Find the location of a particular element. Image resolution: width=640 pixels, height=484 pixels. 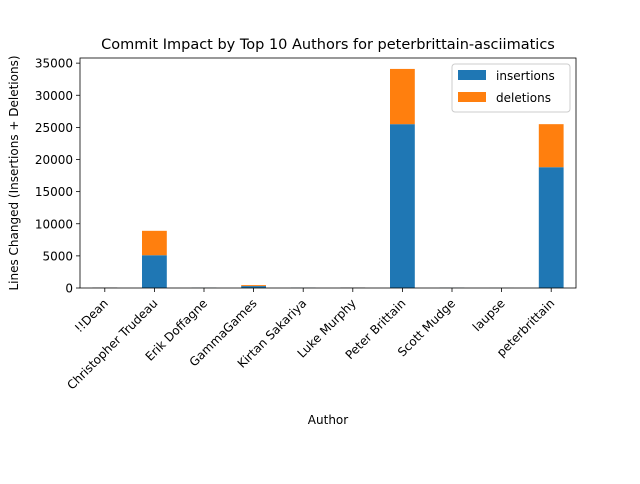

bar-deletions-christopher-trudeau is located at coordinates (154, 243).